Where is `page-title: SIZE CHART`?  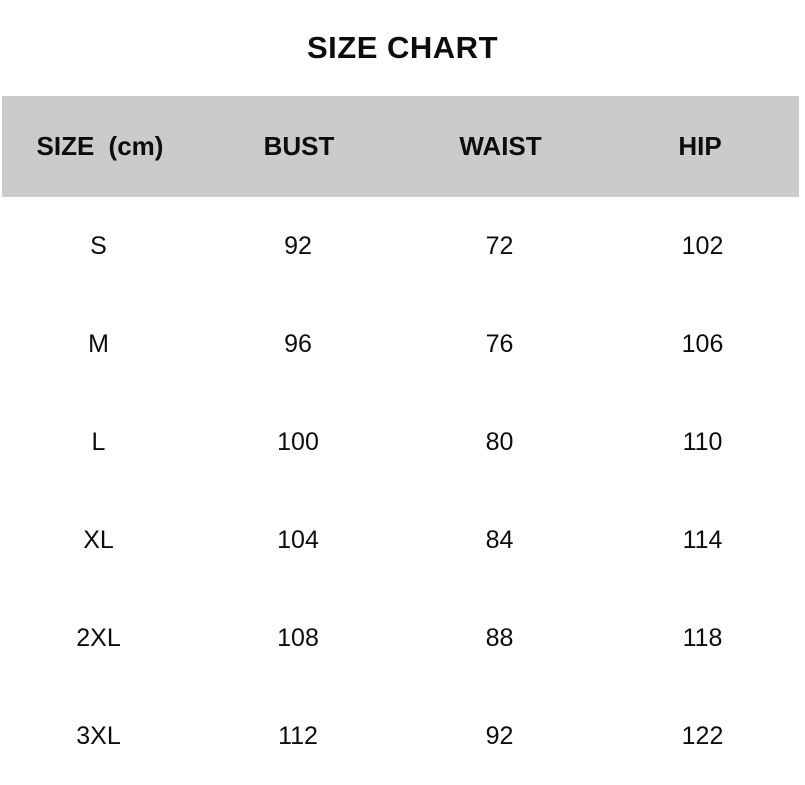 page-title: SIZE CHART is located at coordinates (402, 47).